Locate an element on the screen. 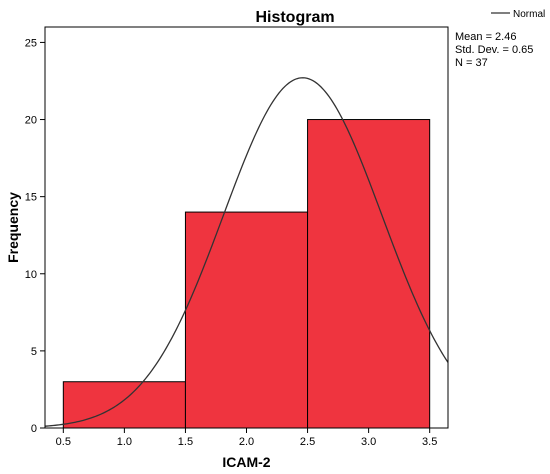 Image resolution: width=550 pixels, height=474 pixels. legend: Normal is located at coordinates (518, 14).